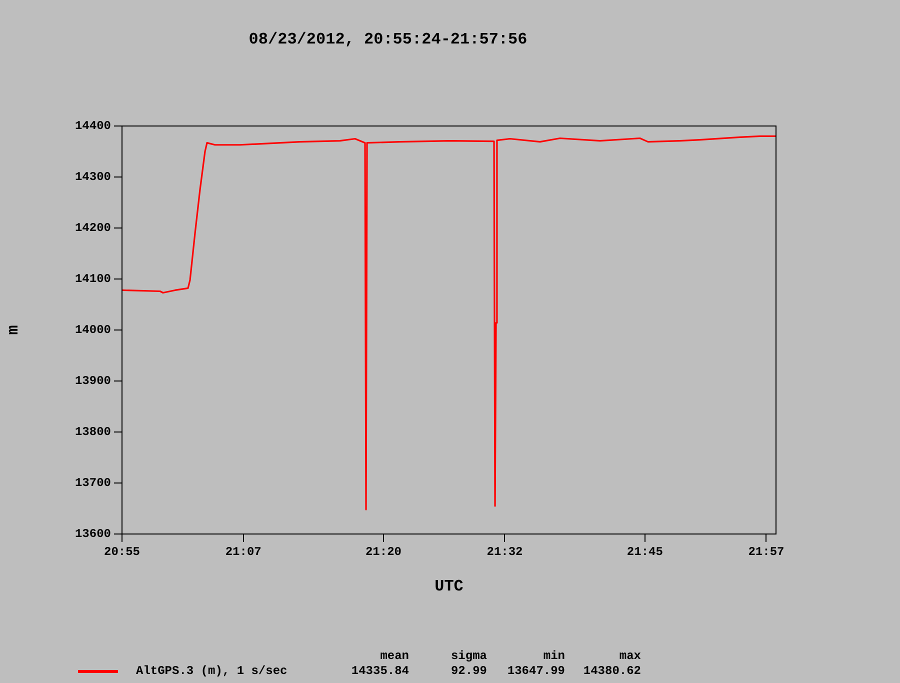  I want to click on text: 92.99, so click(468, 671).